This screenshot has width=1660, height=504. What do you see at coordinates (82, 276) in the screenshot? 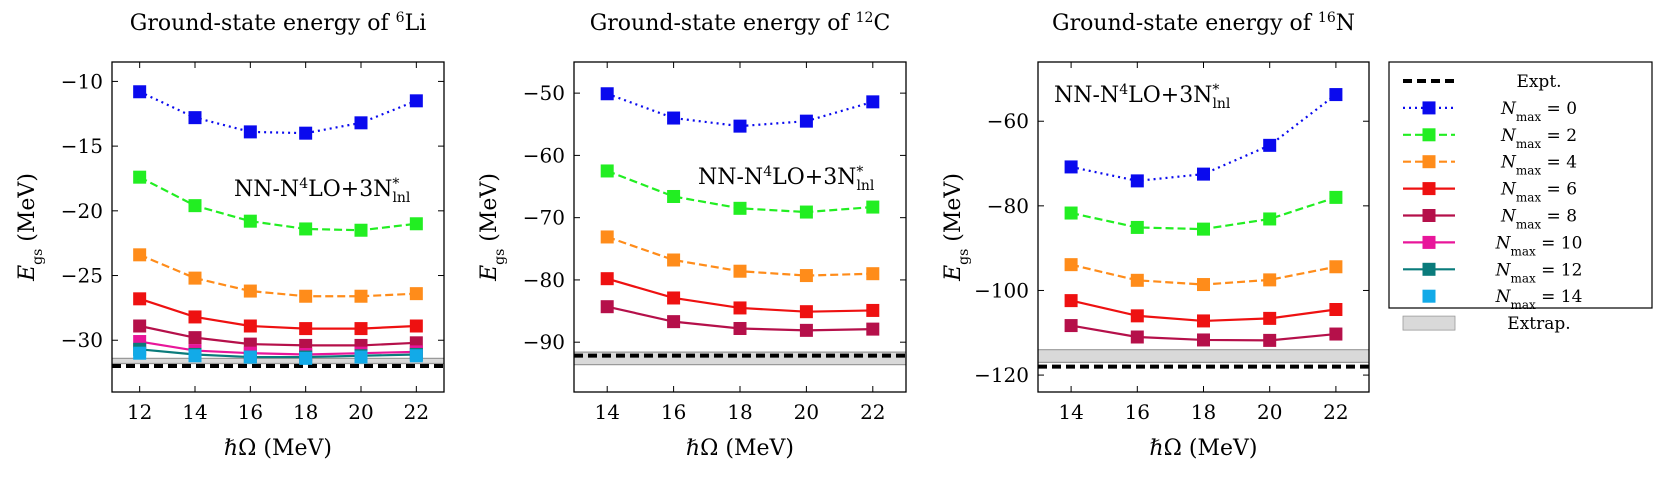
I see `y-tick-label: −25` at bounding box center [82, 276].